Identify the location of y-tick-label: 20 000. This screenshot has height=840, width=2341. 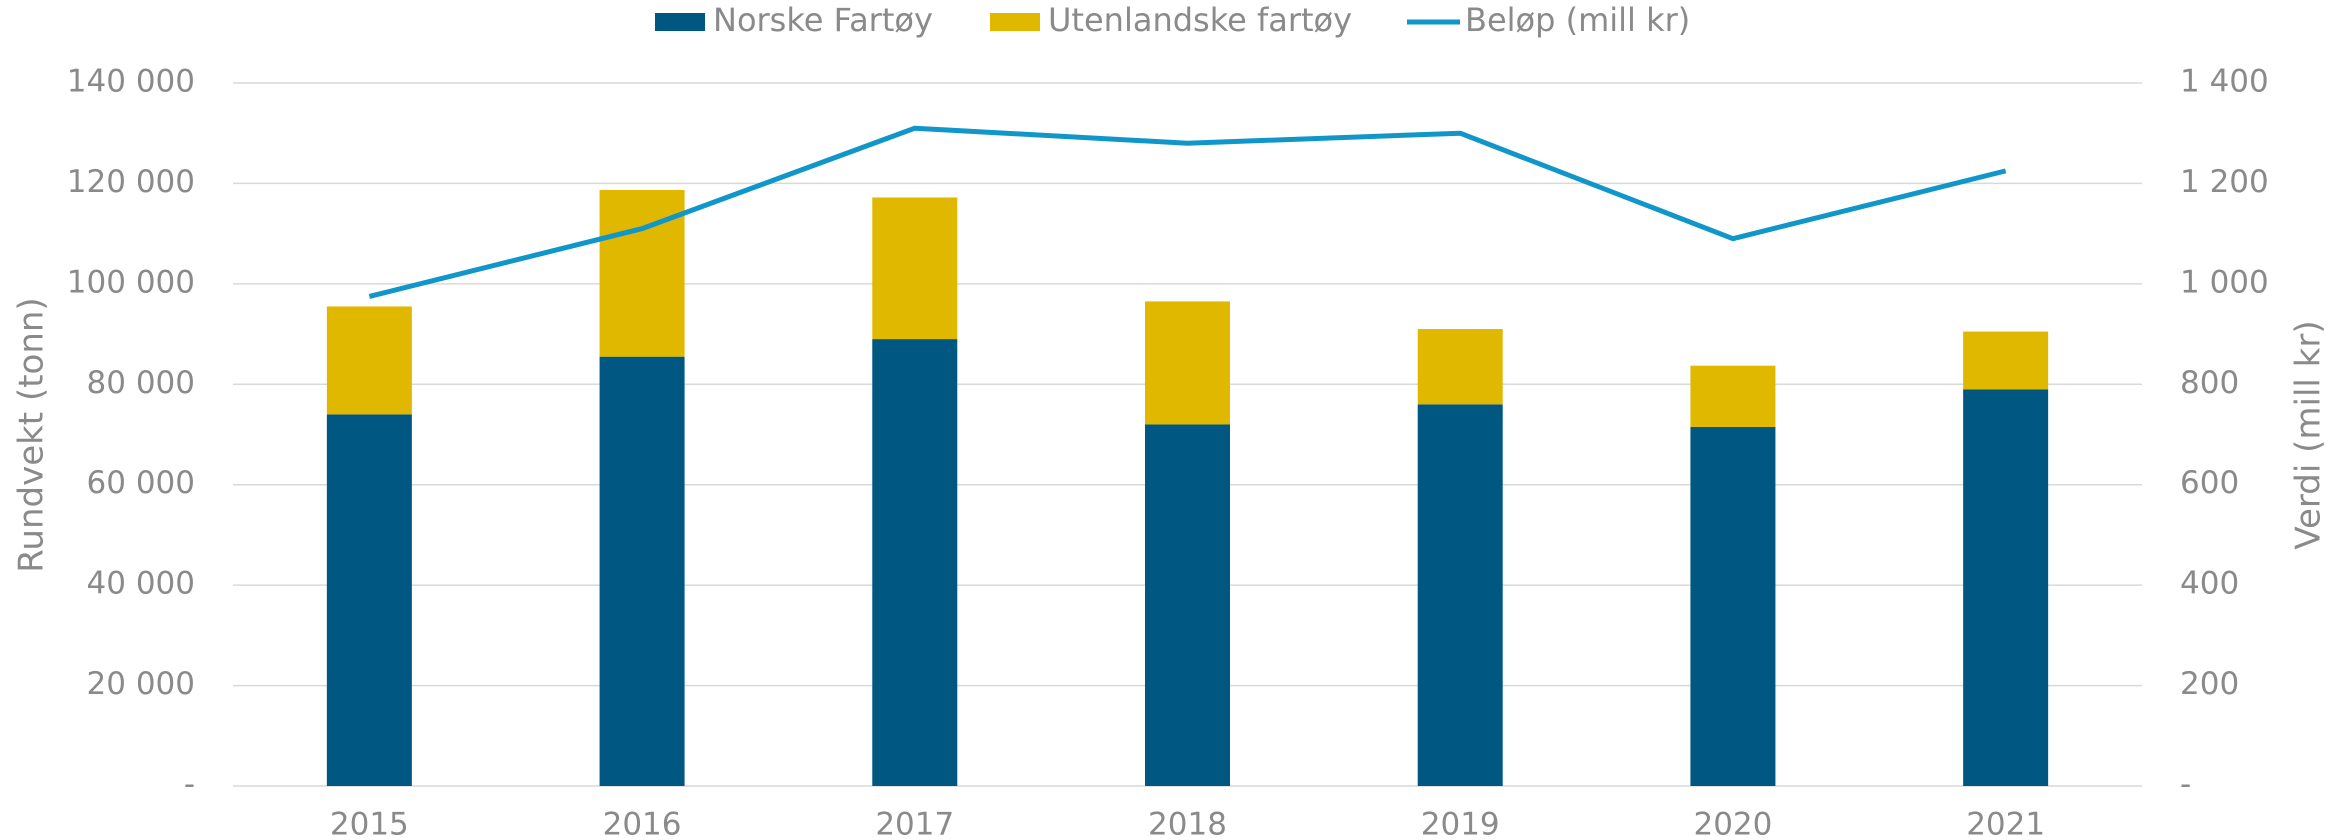
(141, 684).